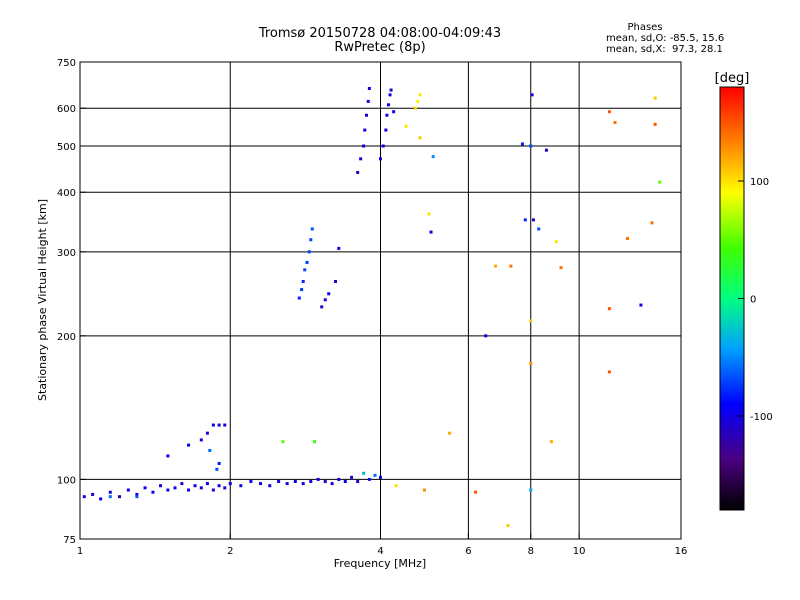 This screenshot has width=800, height=600. I want to click on x-tick-label: 2, so click(230, 551).